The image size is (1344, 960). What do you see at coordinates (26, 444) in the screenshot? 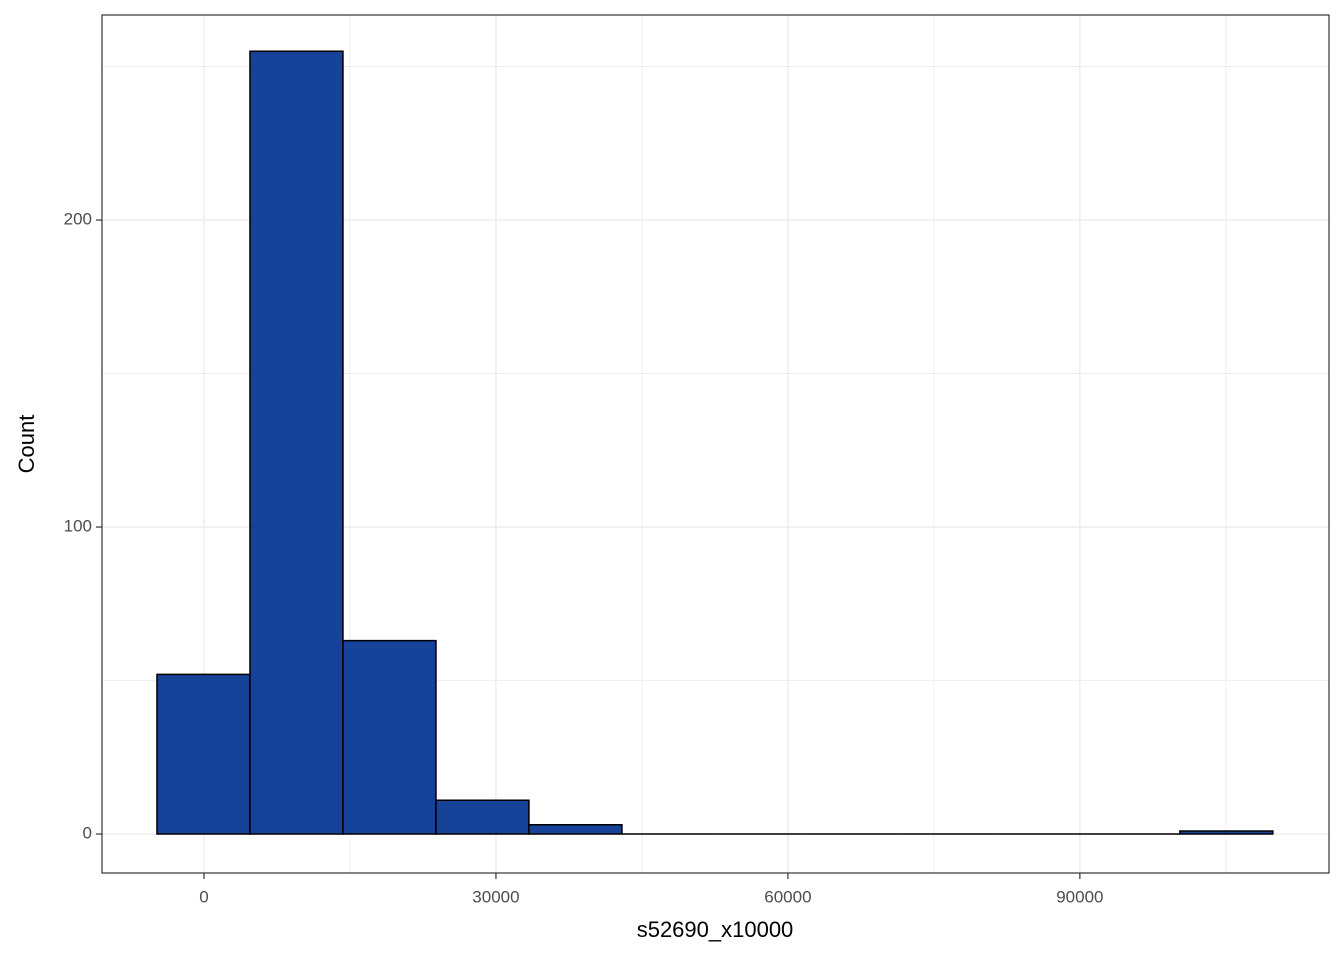
I see `y-axis-title: Count` at bounding box center [26, 444].